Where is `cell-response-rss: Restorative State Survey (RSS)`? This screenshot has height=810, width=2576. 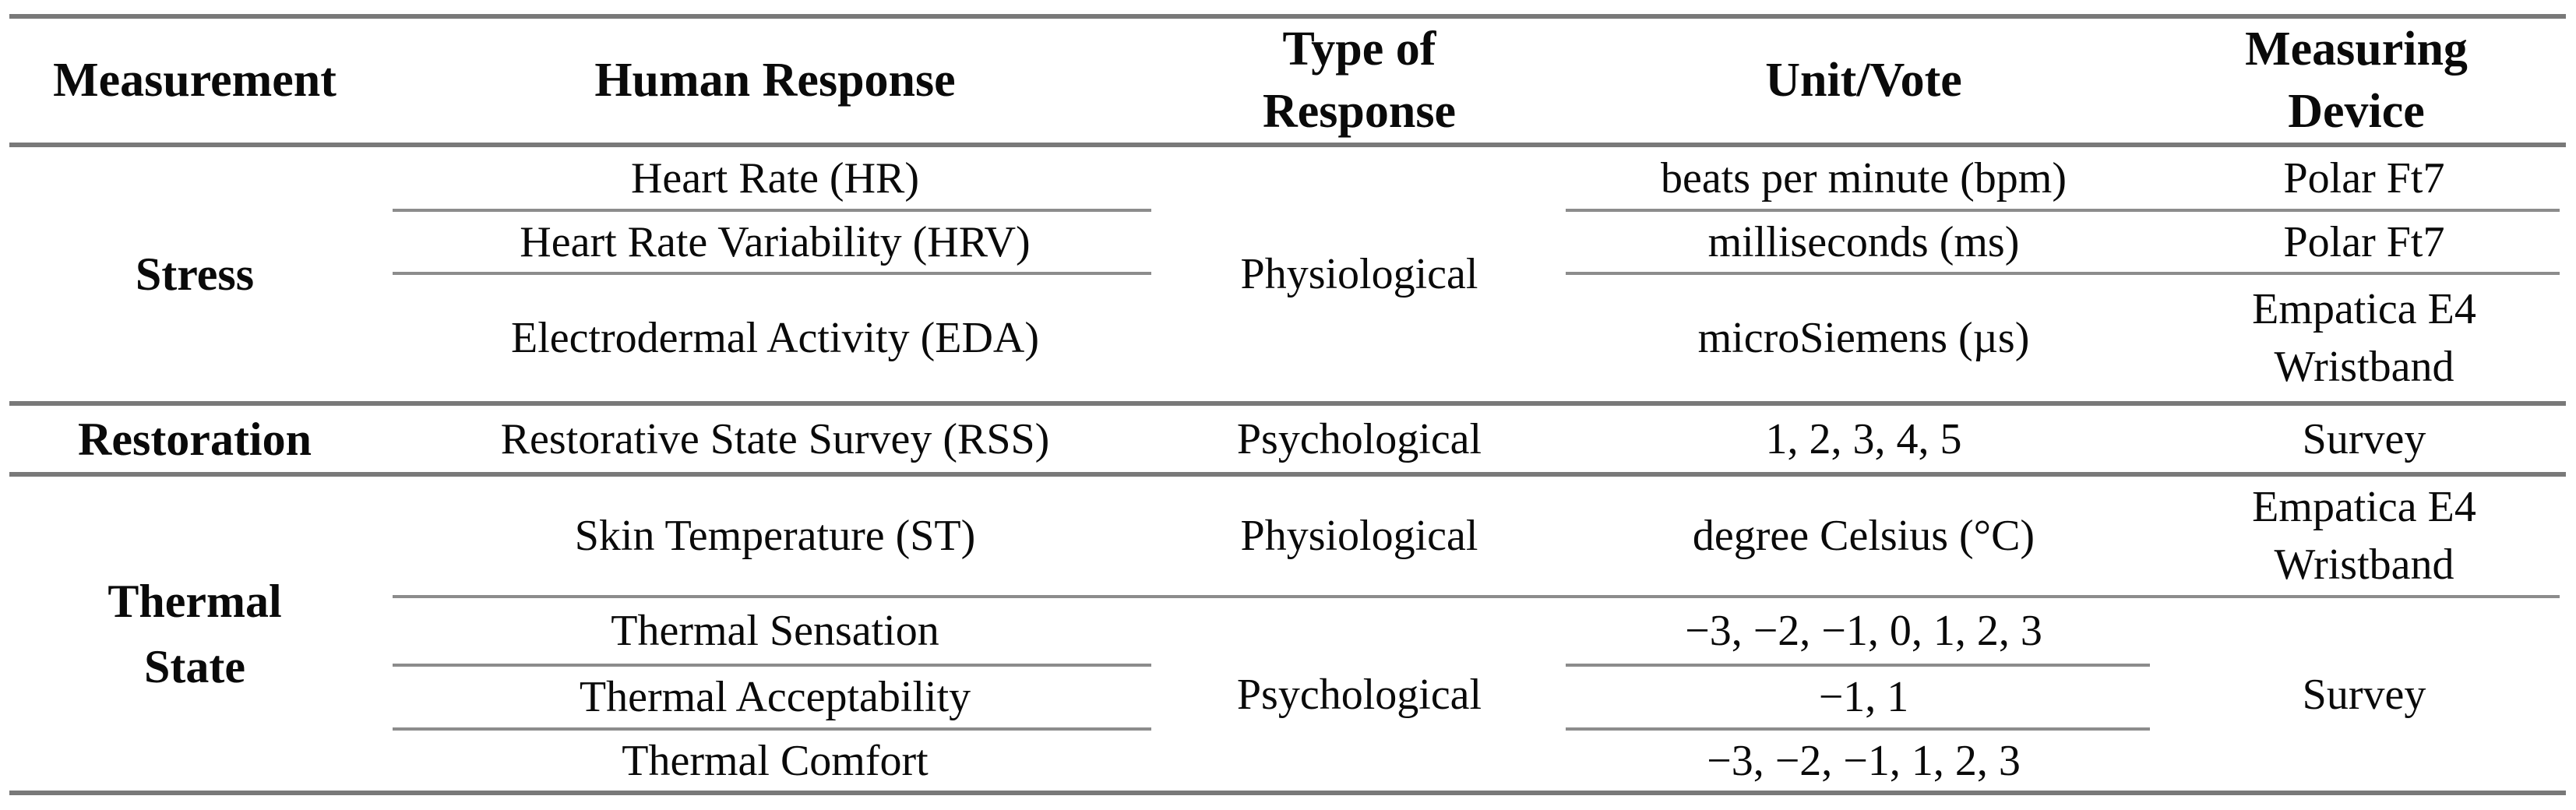
cell-response-rss: Restorative State Survey (RSS) is located at coordinates (775, 438).